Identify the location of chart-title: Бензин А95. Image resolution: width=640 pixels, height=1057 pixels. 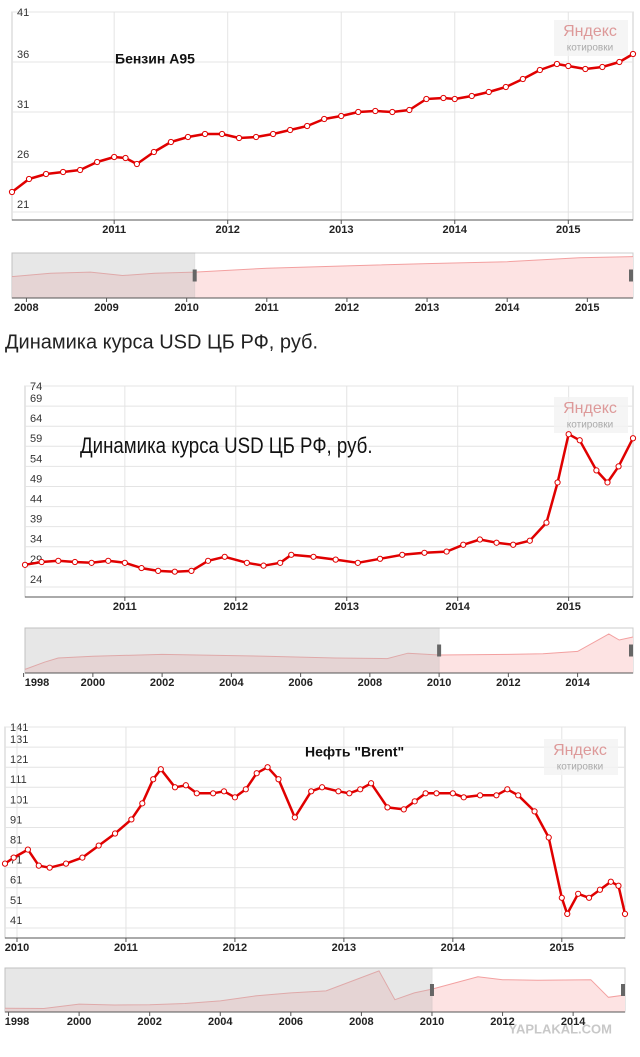
(155, 59).